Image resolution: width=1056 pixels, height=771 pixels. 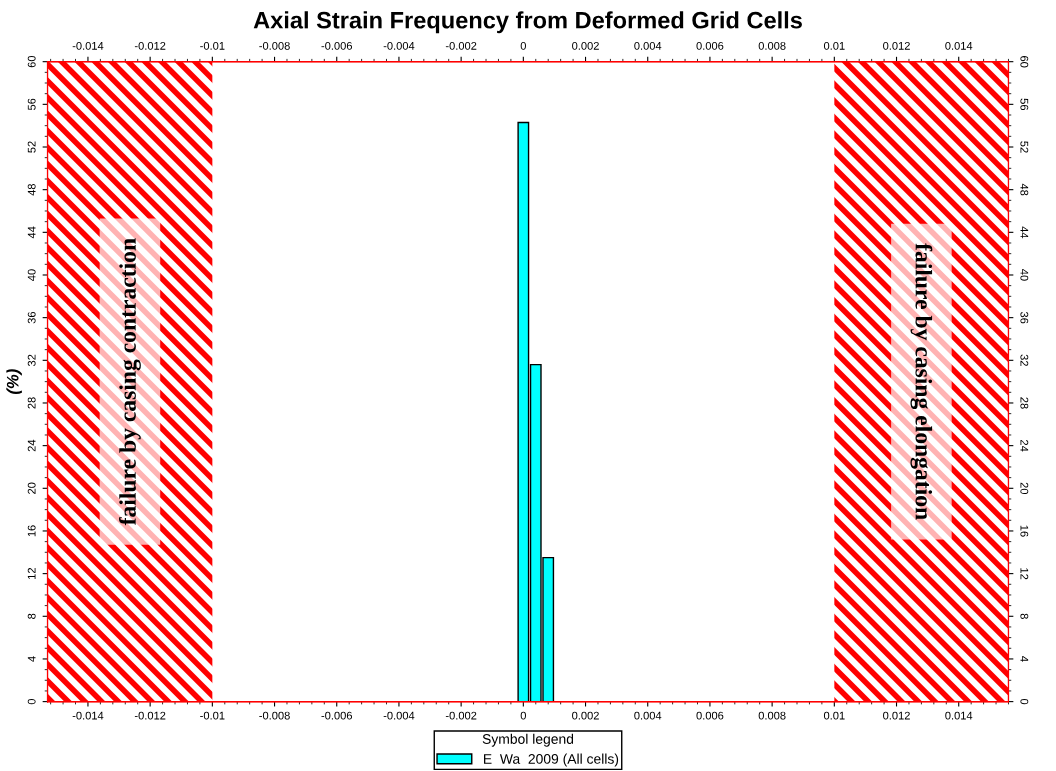 What do you see at coordinates (31, 531) in the screenshot?
I see `y-tick-label: 16` at bounding box center [31, 531].